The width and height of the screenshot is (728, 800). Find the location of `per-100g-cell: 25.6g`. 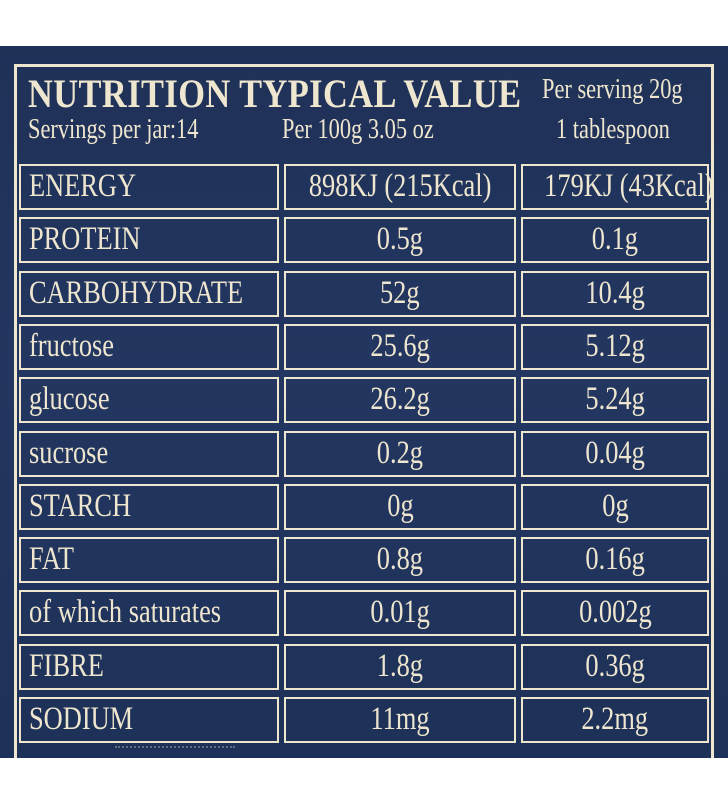

per-100g-cell: 25.6g is located at coordinates (400, 346).